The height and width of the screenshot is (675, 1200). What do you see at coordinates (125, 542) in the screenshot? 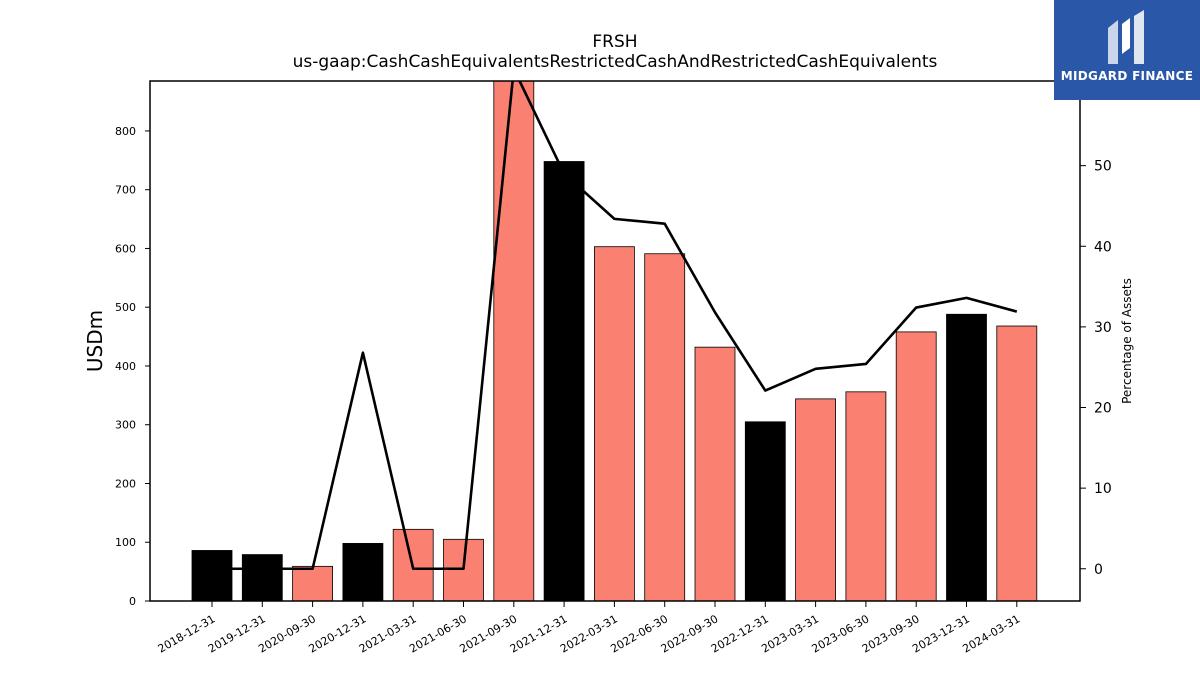
I see `y-tick-label: 100` at bounding box center [125, 542].